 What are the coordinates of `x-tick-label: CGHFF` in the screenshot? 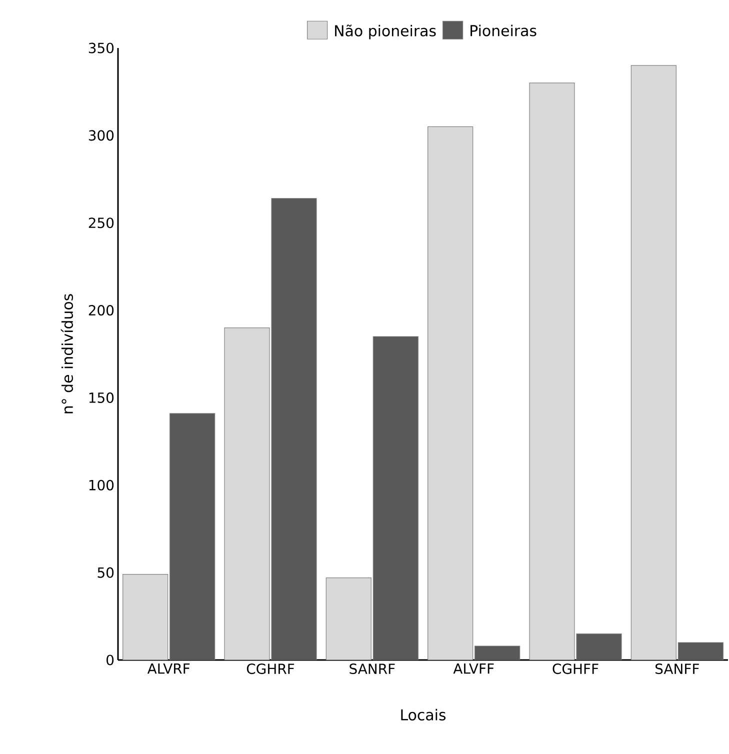 It's located at (575, 669).